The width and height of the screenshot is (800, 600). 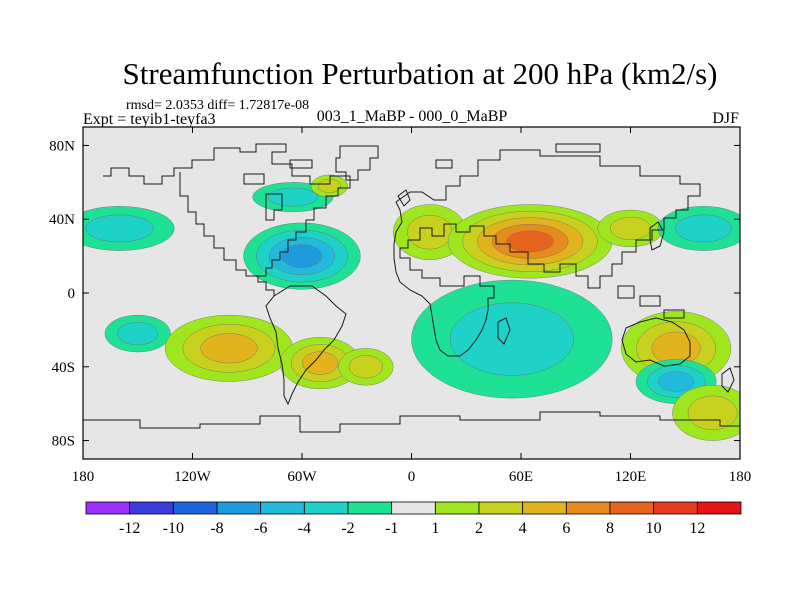 What do you see at coordinates (149, 119) in the screenshot?
I see `experiment-label: Expt = teyib1-teyfa3` at bounding box center [149, 119].